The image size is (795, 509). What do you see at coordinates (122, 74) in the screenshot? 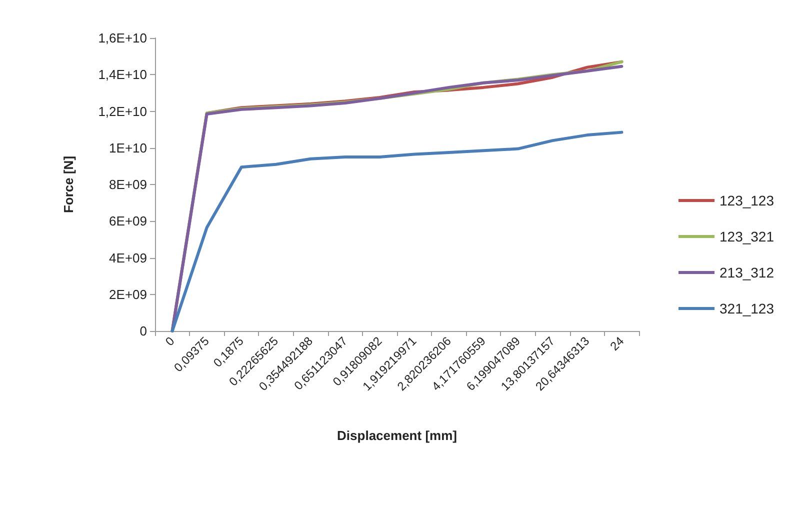
I see `y-tick-label: 1,4E+10` at bounding box center [122, 74].